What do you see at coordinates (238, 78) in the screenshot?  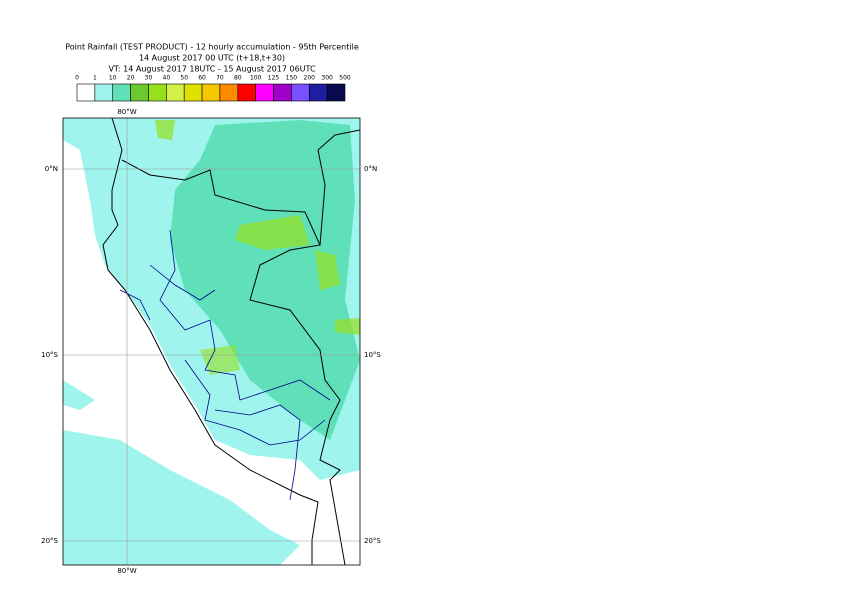 I see `legend-label: 80` at bounding box center [238, 78].